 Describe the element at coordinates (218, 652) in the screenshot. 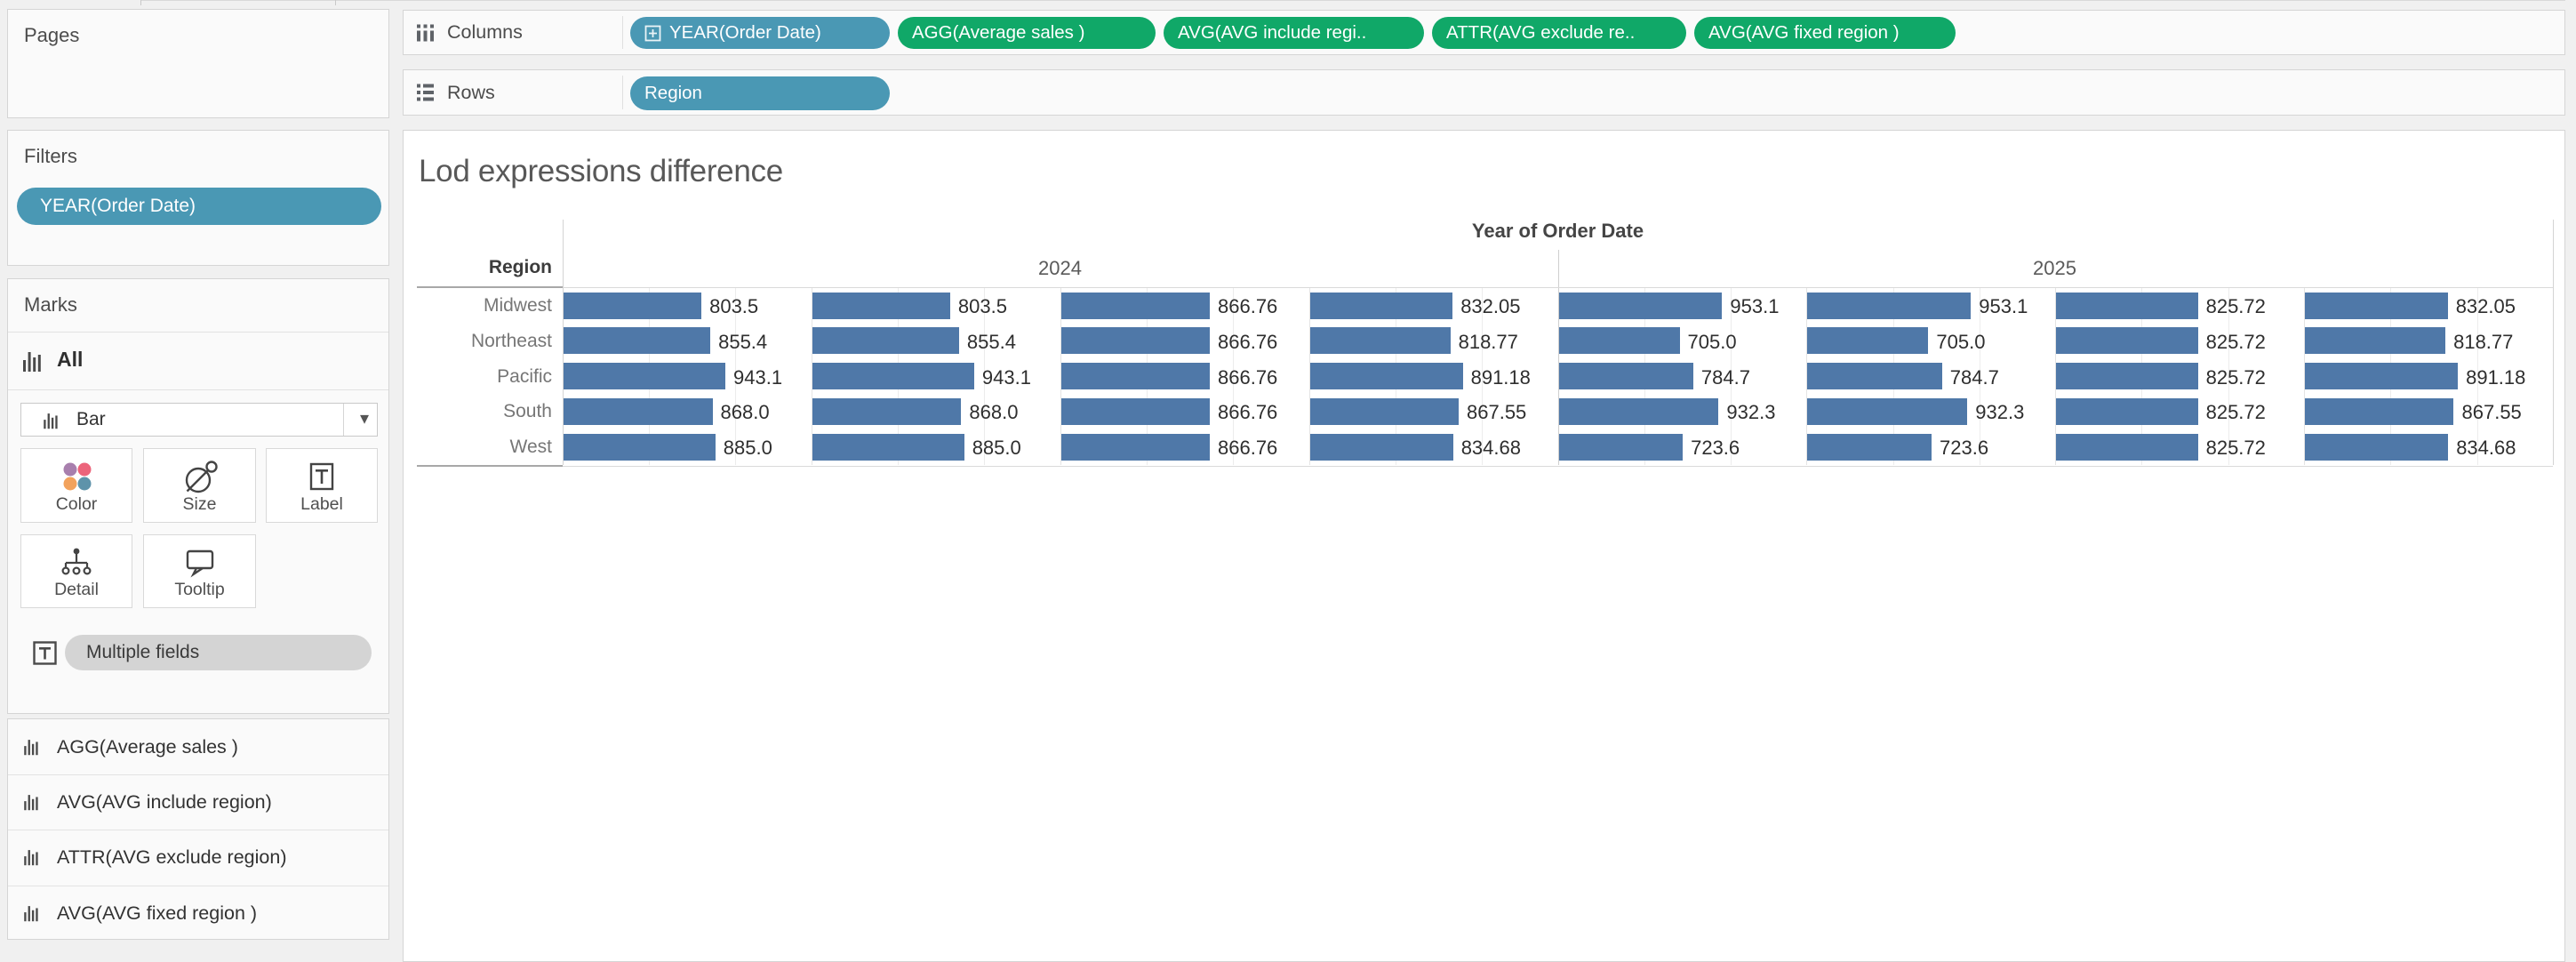

I see `multiple-fields-pill: Multiple fields` at that location.